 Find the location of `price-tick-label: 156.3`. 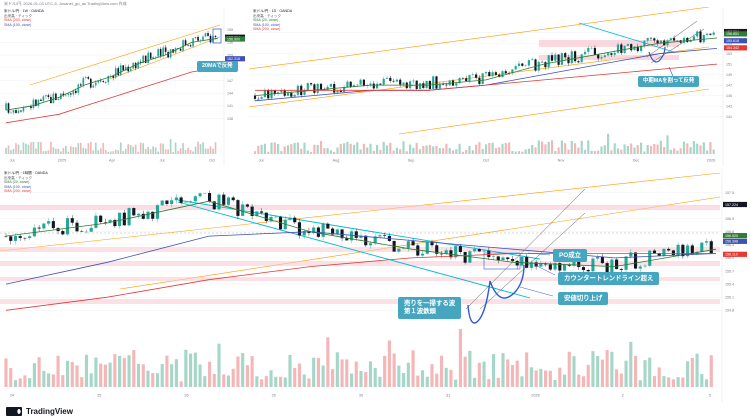

price-tick-label: 156.3 is located at coordinates (729, 245).